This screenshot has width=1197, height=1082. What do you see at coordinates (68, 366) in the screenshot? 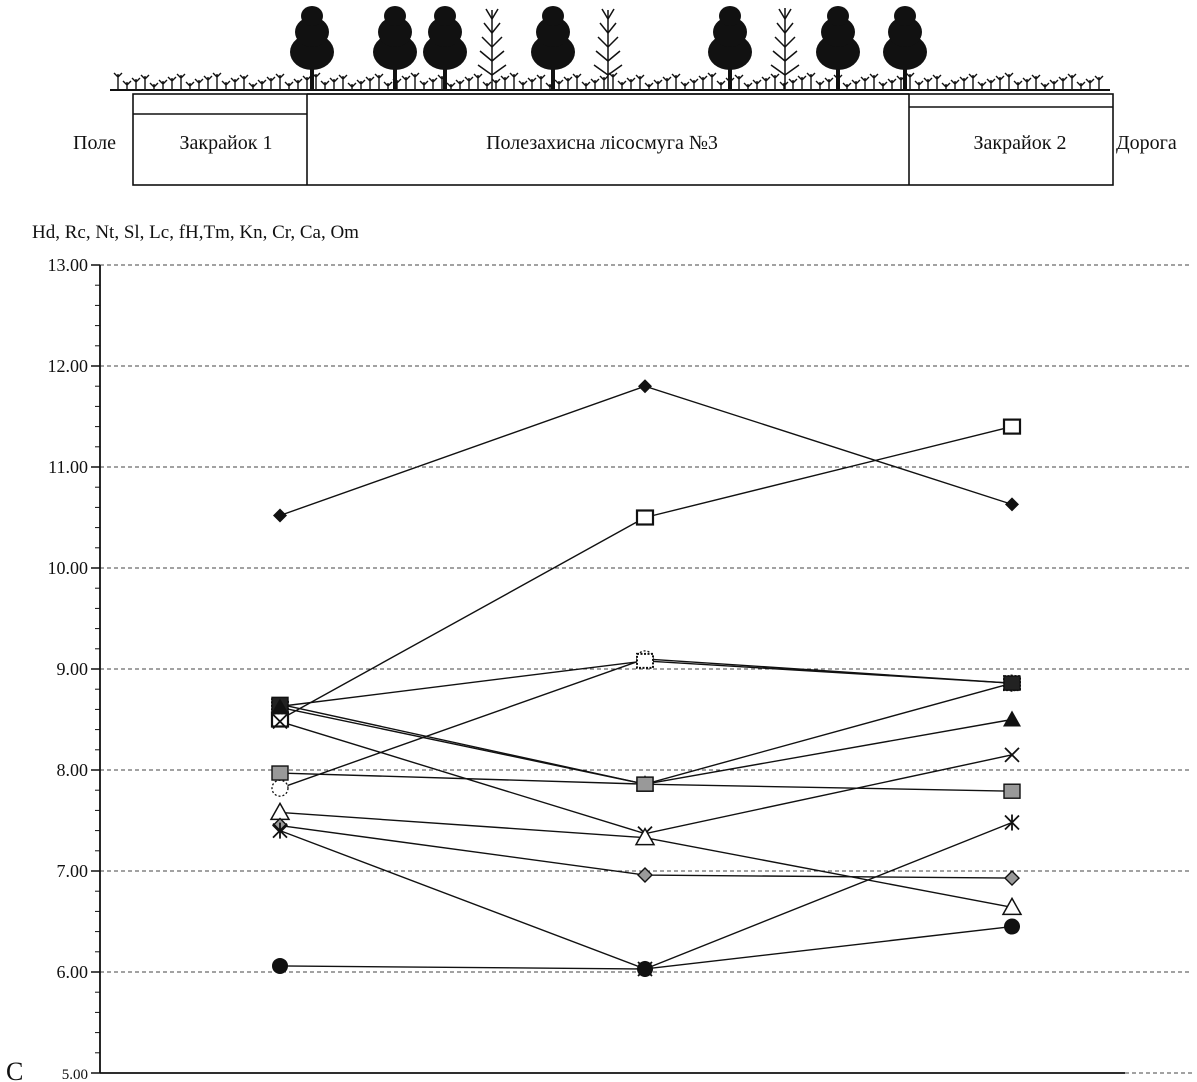
I see `y-tick-label: 12.00` at bounding box center [68, 366].